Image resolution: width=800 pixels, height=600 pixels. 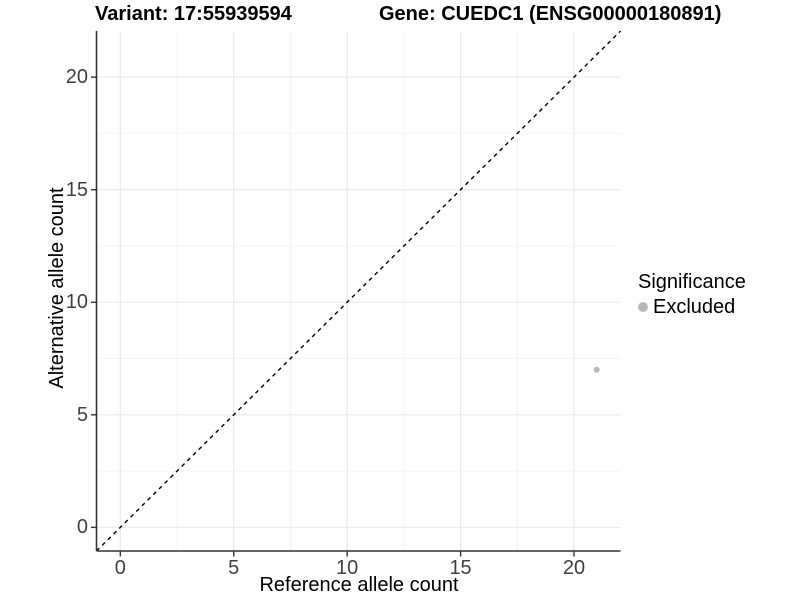 What do you see at coordinates (57, 288) in the screenshot?
I see `y-axis-title: Alternative allele count` at bounding box center [57, 288].